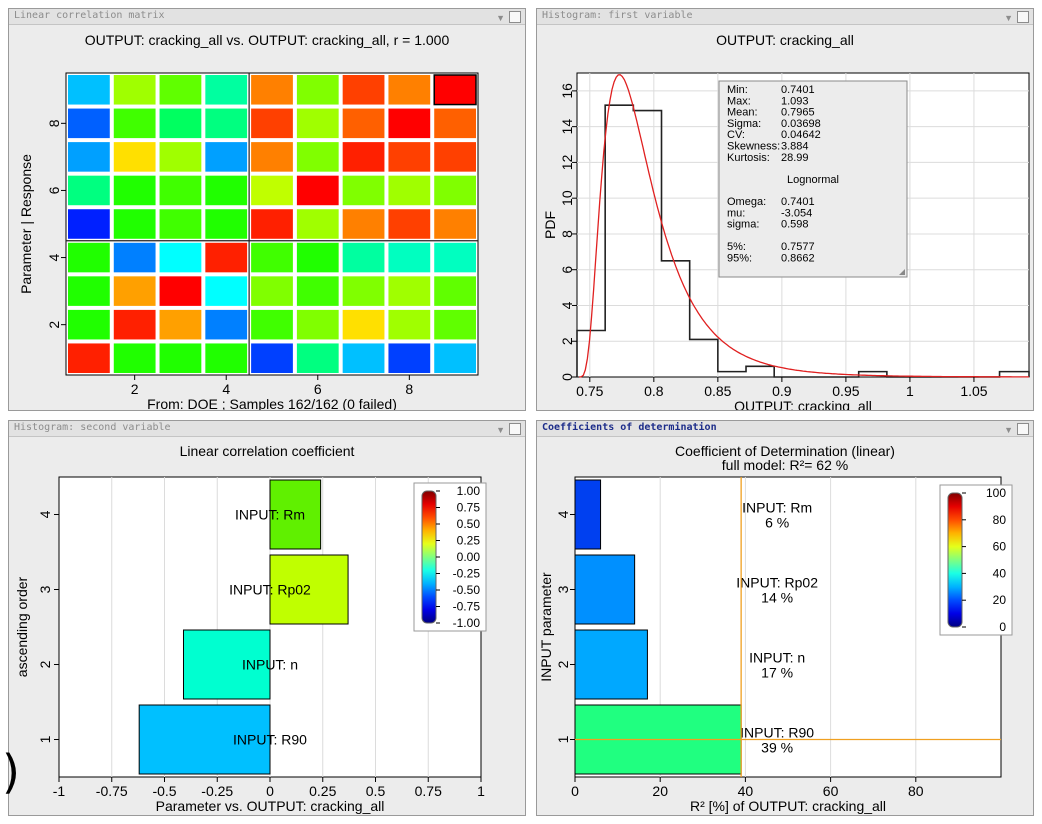 Image resolution: width=1042 pixels, height=824 pixels. I want to click on panel-window-title: Histogram: first variable, so click(617, 15).